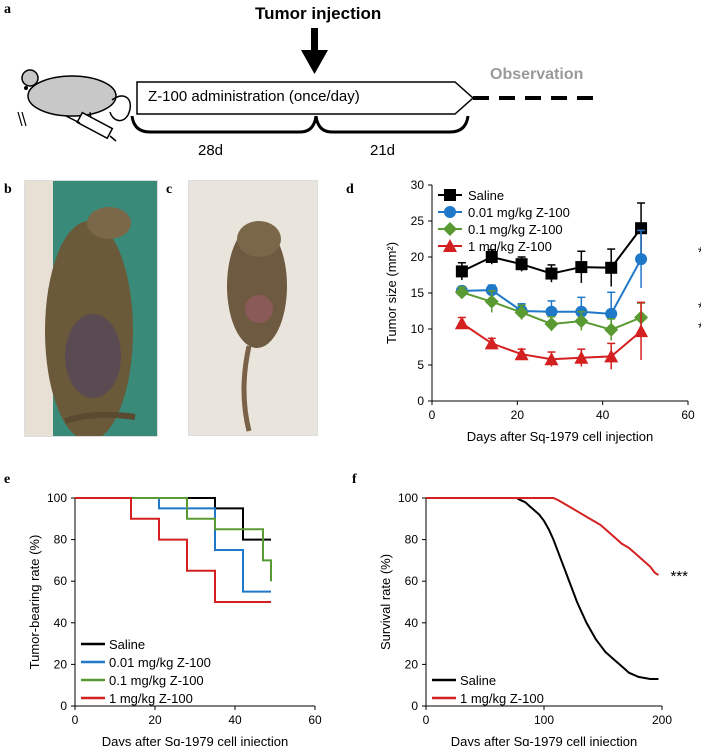 The image size is (701, 746). What do you see at coordinates (519, 212) in the screenshot?
I see `chart-d-legend-label: 0.01 mg/kg Z-100` at bounding box center [519, 212].